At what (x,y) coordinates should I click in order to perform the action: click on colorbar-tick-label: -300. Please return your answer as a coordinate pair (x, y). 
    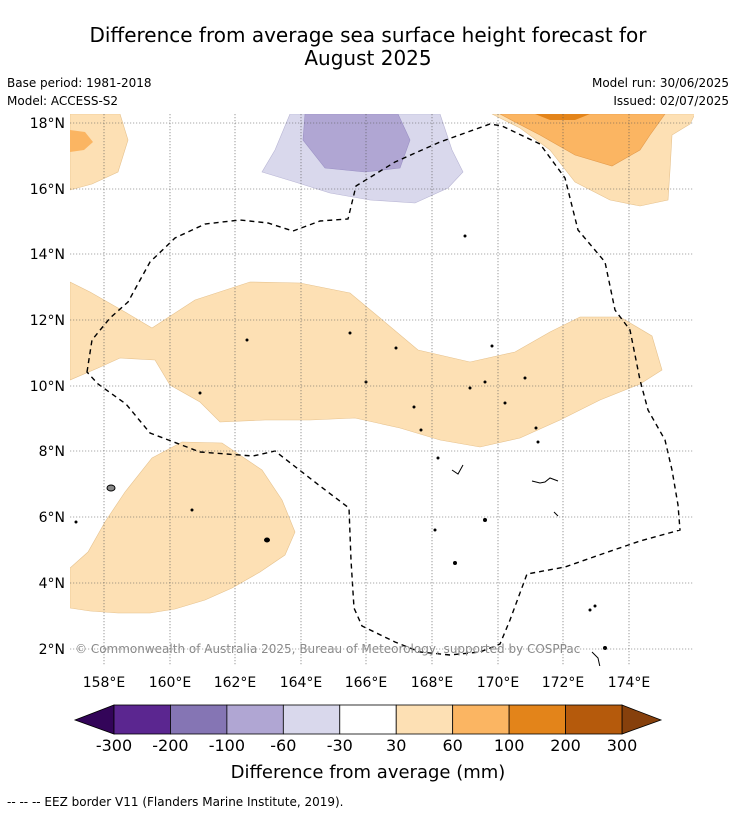
    Looking at the image, I should click on (114, 745).